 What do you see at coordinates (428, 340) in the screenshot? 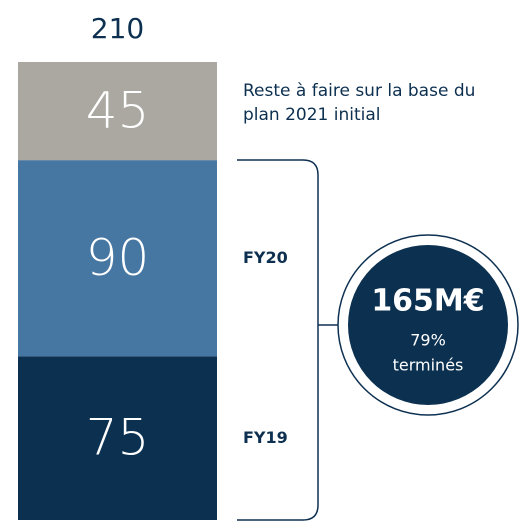
I see `callout-line: 79%` at bounding box center [428, 340].